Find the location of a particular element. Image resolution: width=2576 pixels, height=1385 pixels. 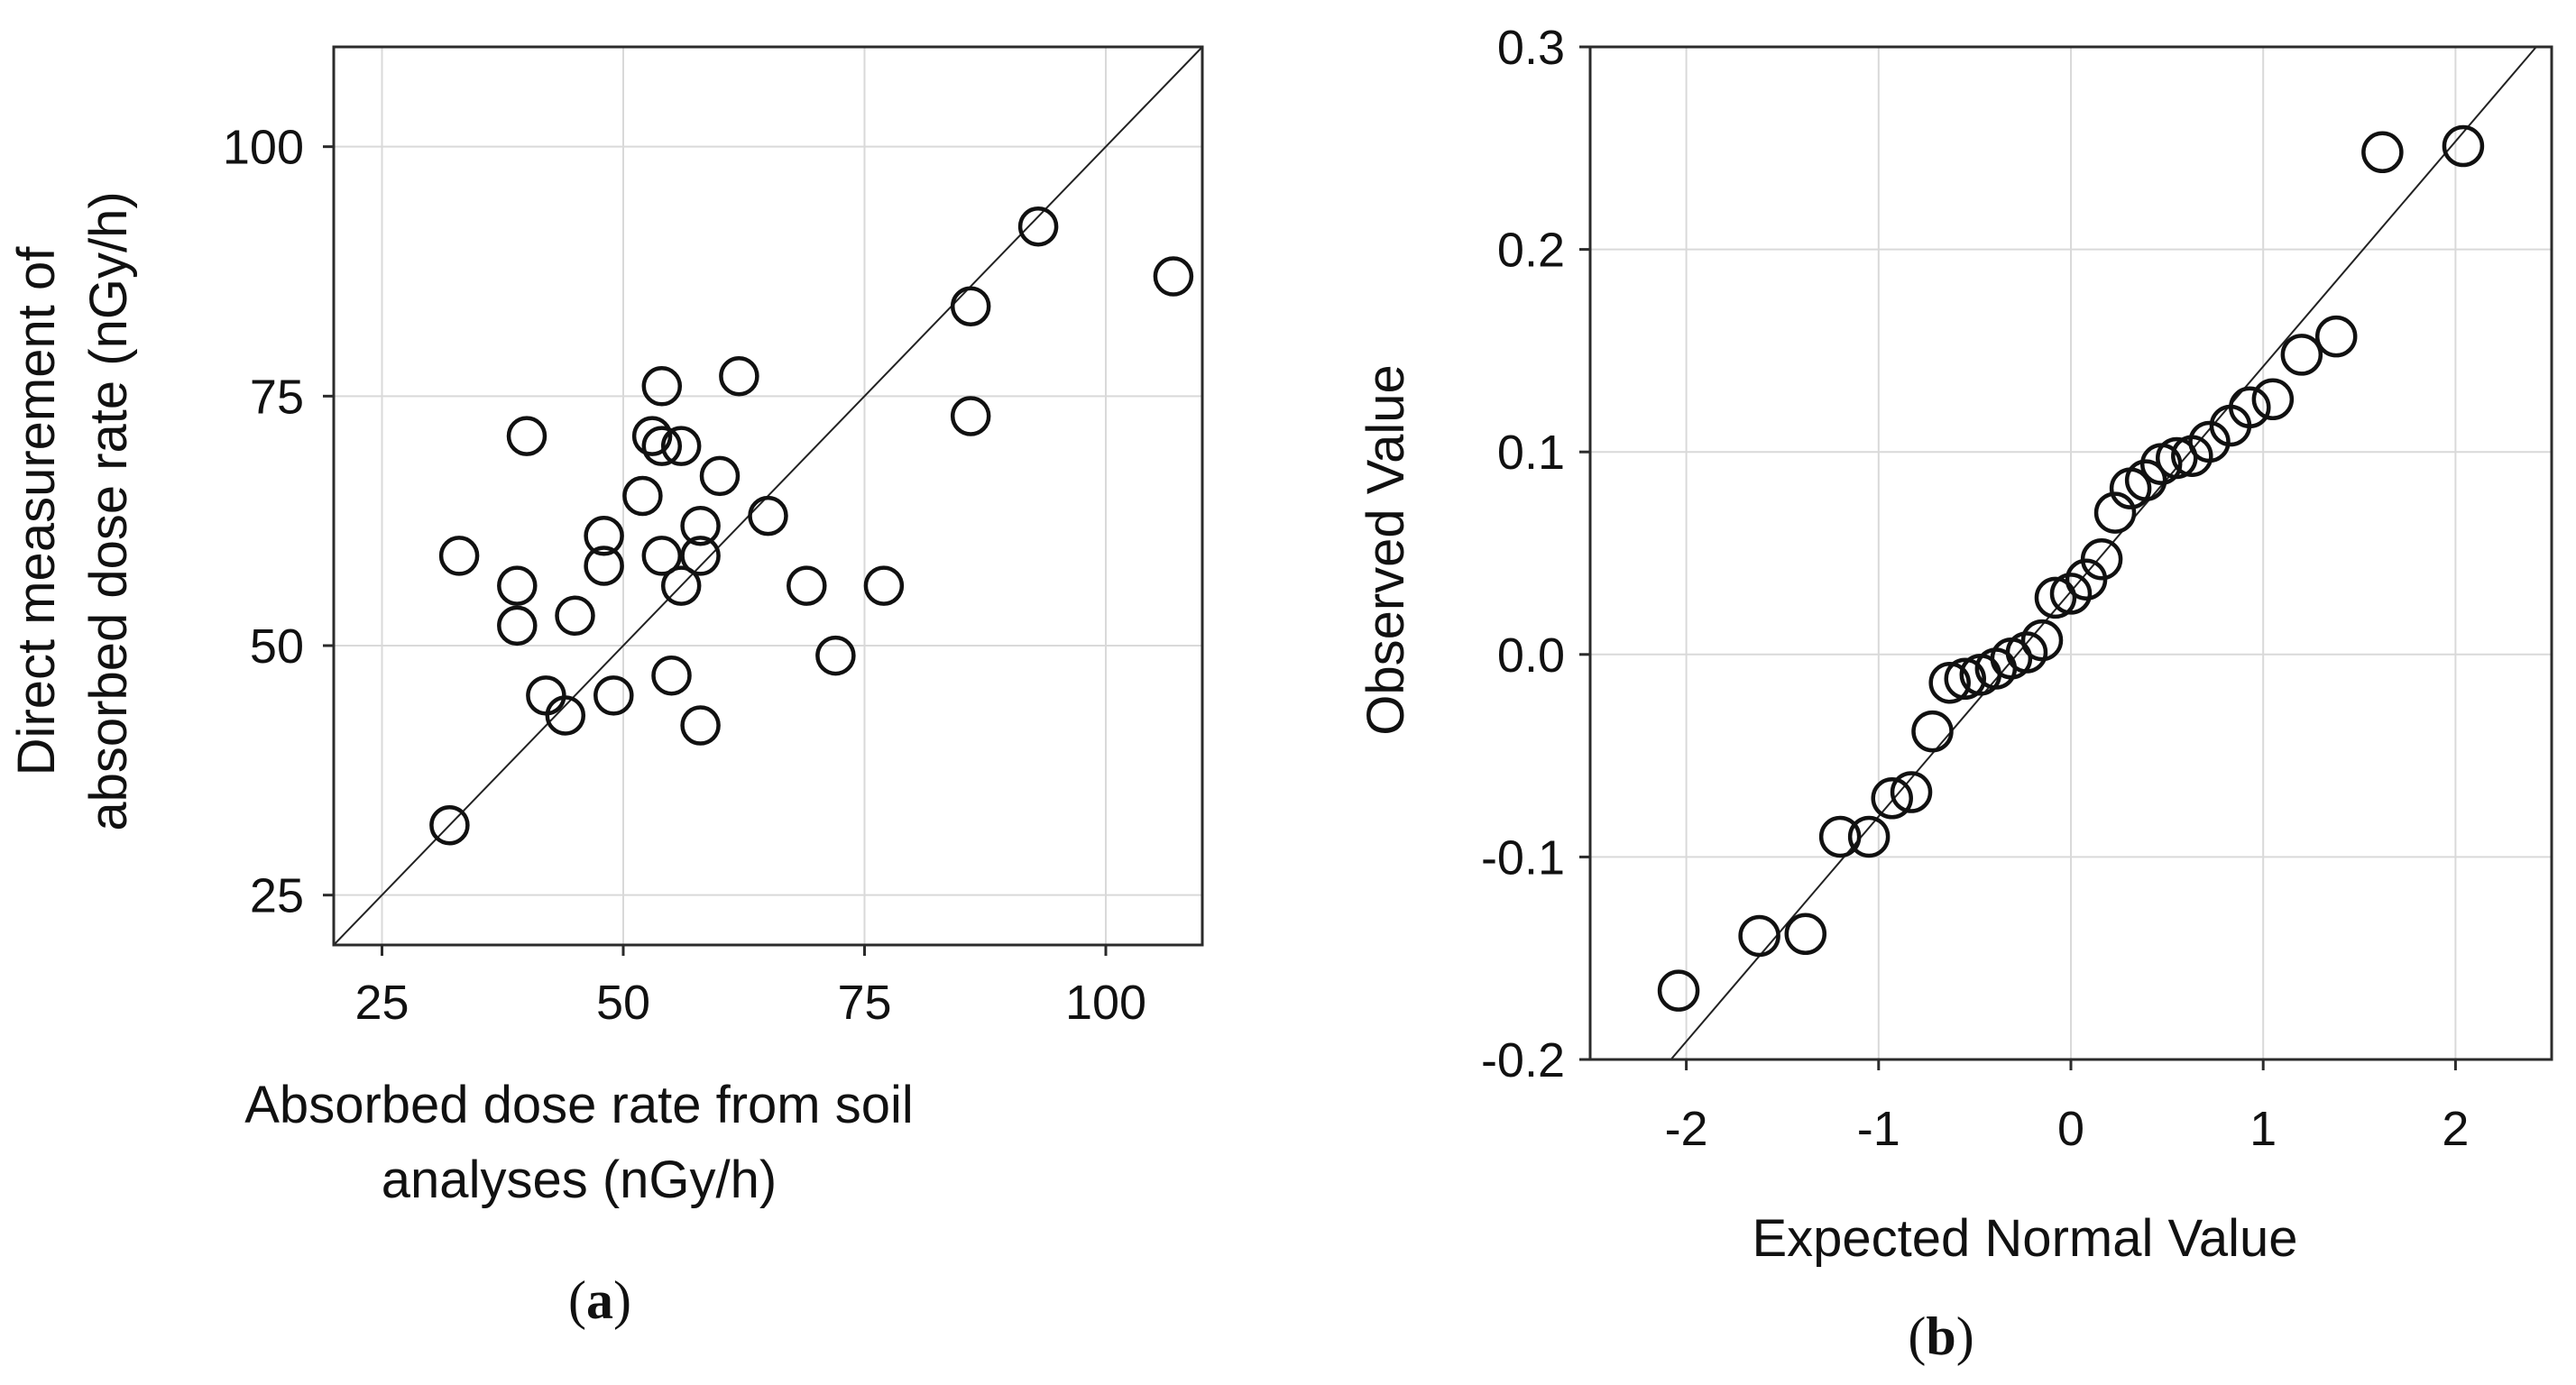

panel-a-data-points is located at coordinates (812, 526).